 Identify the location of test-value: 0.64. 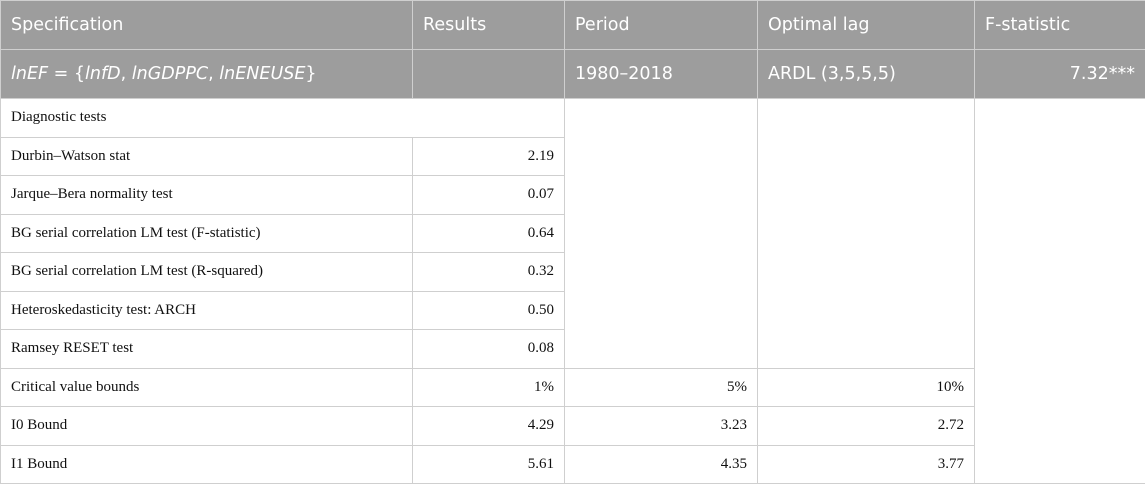
(489, 233).